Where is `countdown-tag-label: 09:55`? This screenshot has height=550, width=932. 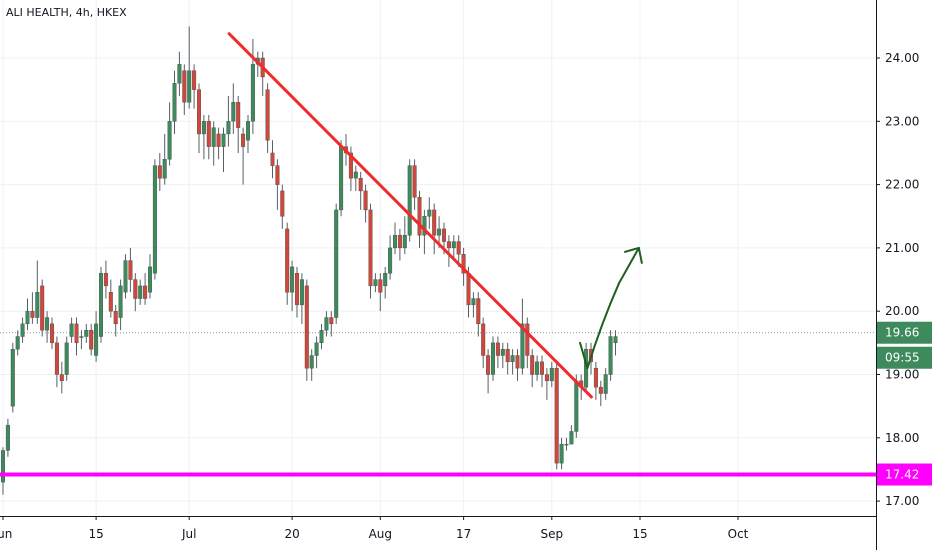
countdown-tag-label: 09:55 is located at coordinates (902, 358).